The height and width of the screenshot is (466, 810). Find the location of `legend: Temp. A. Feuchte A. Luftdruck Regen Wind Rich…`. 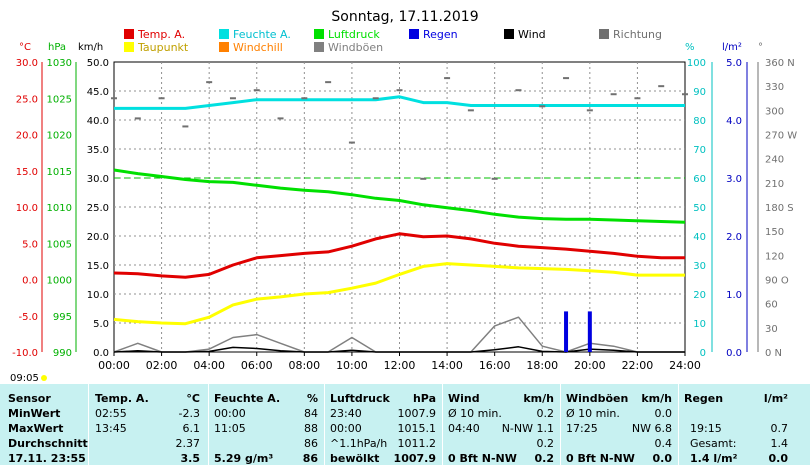

legend: Temp. A. Feuchte A. Luftdruck Regen Wind Rich… is located at coordinates (393, 41).